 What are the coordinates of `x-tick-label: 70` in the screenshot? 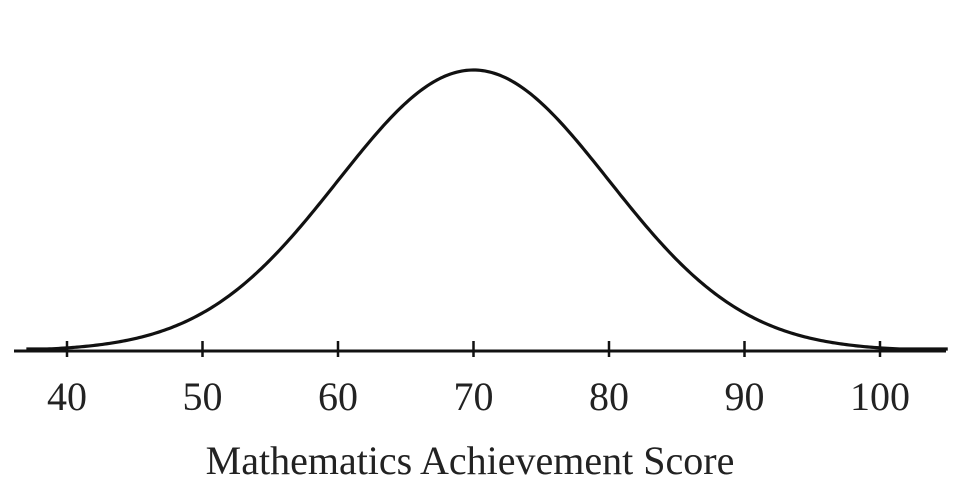 It's located at (474, 396).